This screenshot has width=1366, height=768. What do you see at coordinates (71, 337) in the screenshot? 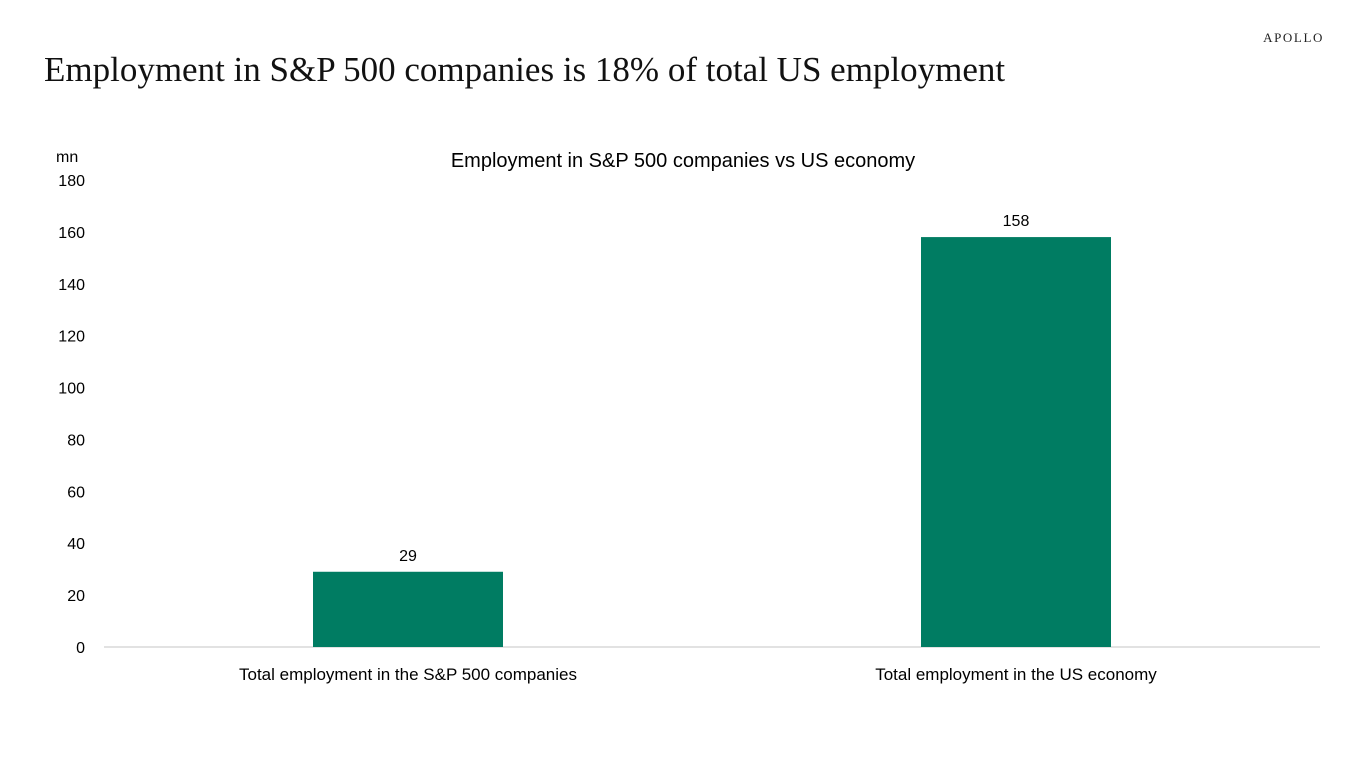
I see `y-tick-label: 120` at bounding box center [71, 337].